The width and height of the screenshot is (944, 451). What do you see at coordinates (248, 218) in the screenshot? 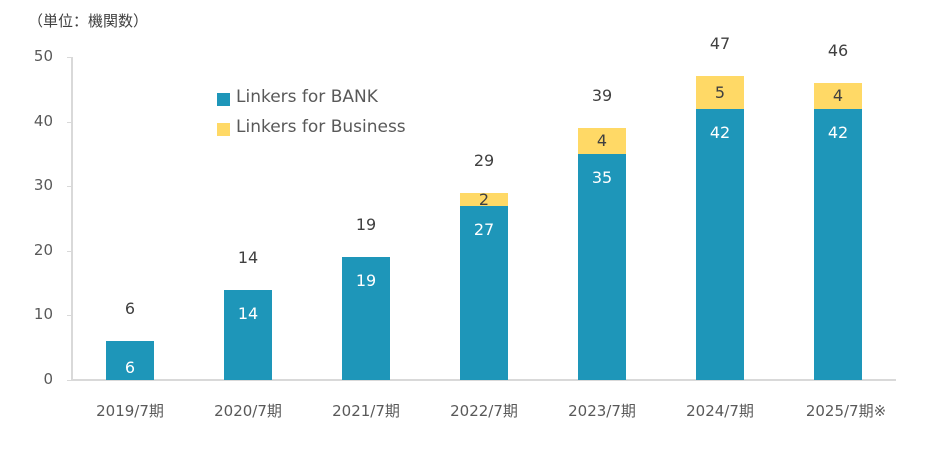
I see `bar-stack: 14 14` at bounding box center [248, 218].